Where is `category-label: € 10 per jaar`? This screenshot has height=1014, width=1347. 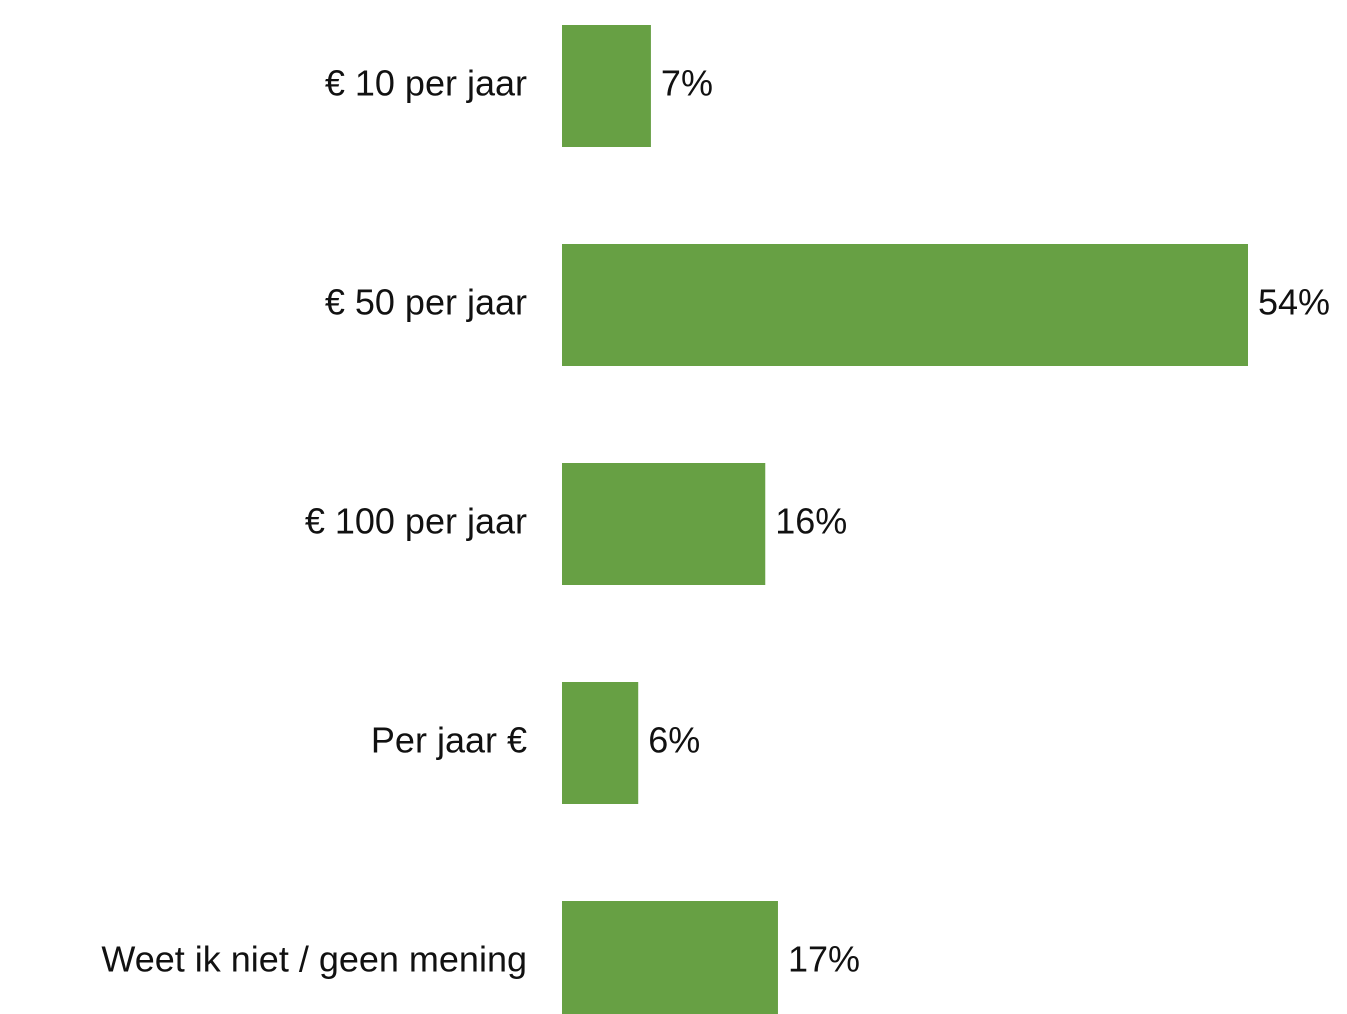
category-label: € 10 per jaar is located at coordinates (426, 83).